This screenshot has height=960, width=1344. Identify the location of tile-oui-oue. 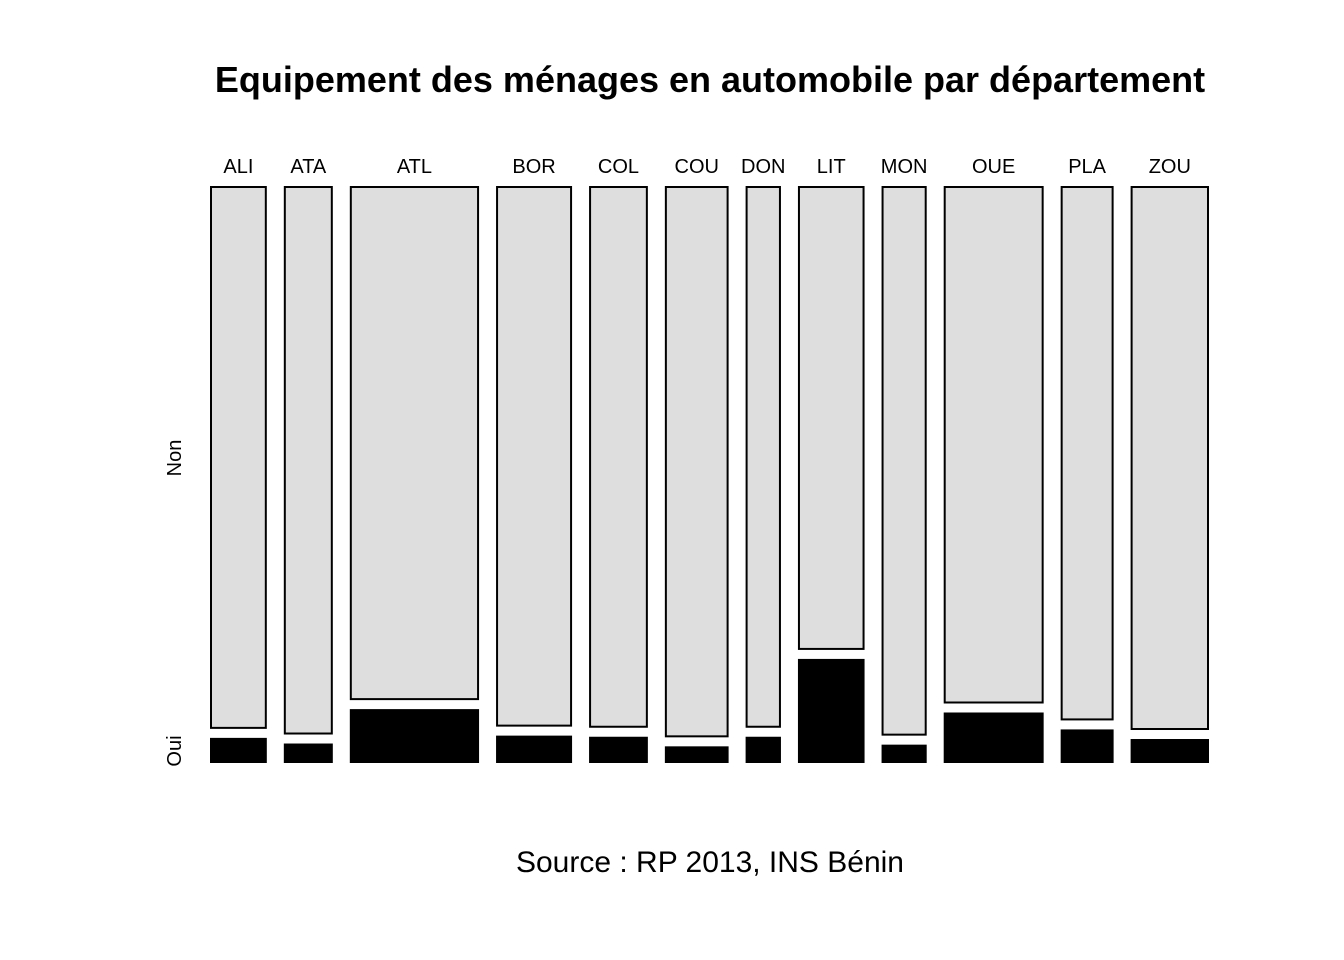
(993, 737).